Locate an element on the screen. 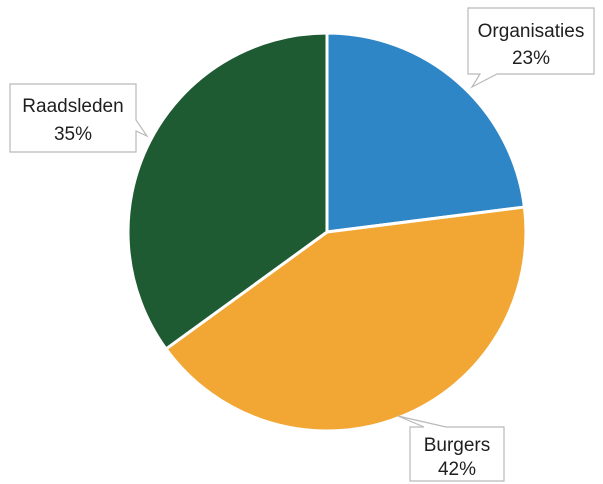 Image resolution: width=603 pixels, height=484 pixels. slice-value-organisaties: 23% is located at coordinates (531, 58).